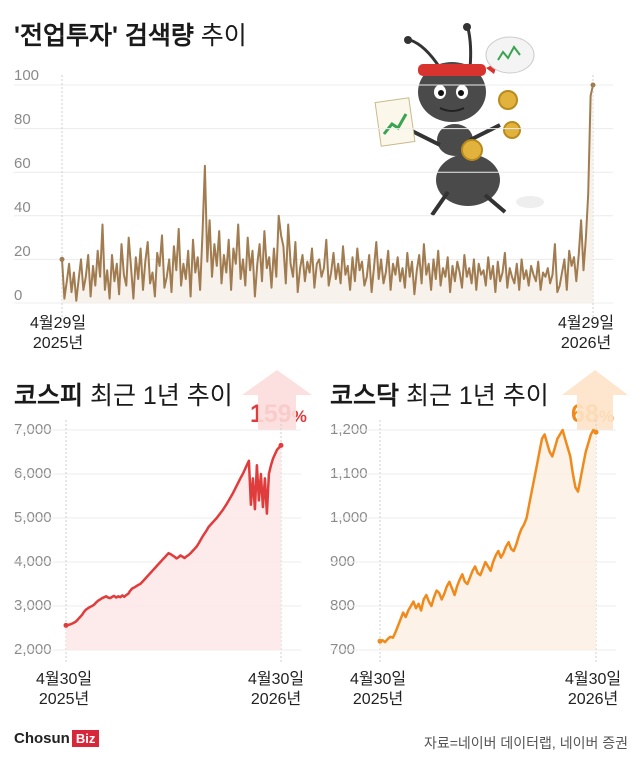  Describe the element at coordinates (586, 343) in the screenshot. I see `search-x-end-year: 2026년` at that location.